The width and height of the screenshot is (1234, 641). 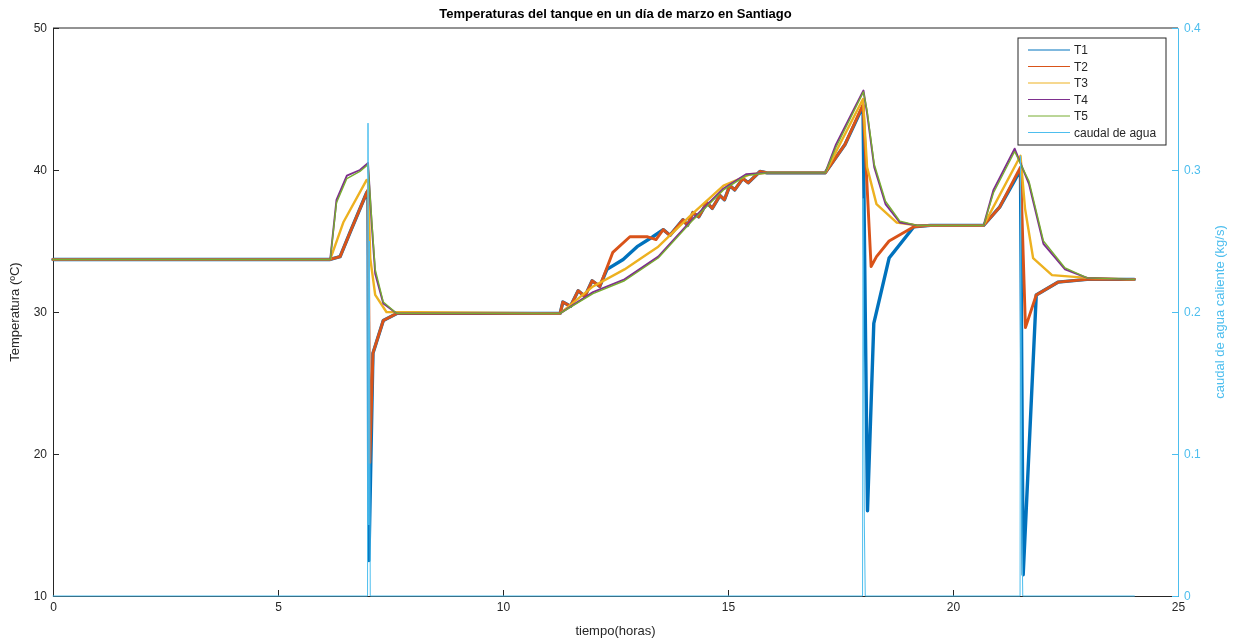 What do you see at coordinates (1081, 83) in the screenshot?
I see `legend-label: T3` at bounding box center [1081, 83].